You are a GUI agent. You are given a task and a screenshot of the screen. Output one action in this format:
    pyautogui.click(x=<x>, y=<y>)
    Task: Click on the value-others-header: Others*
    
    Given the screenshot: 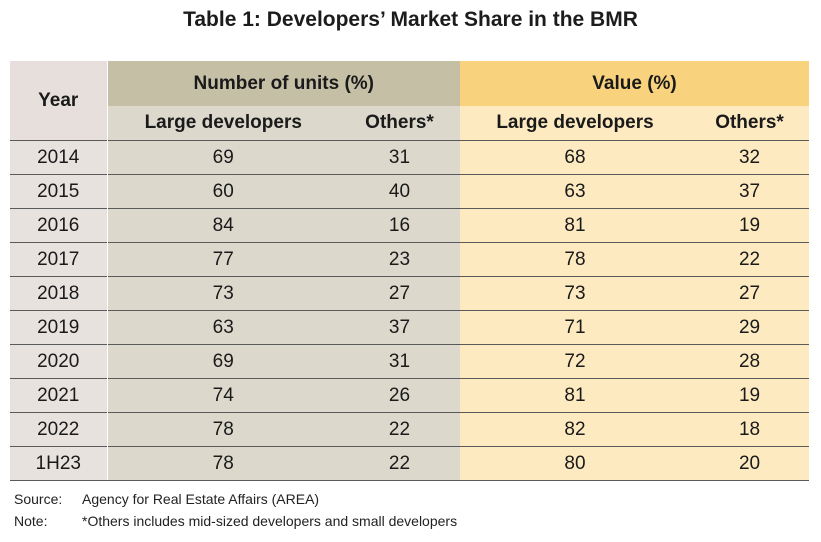 What is the action you would take?
    pyautogui.click(x=750, y=123)
    